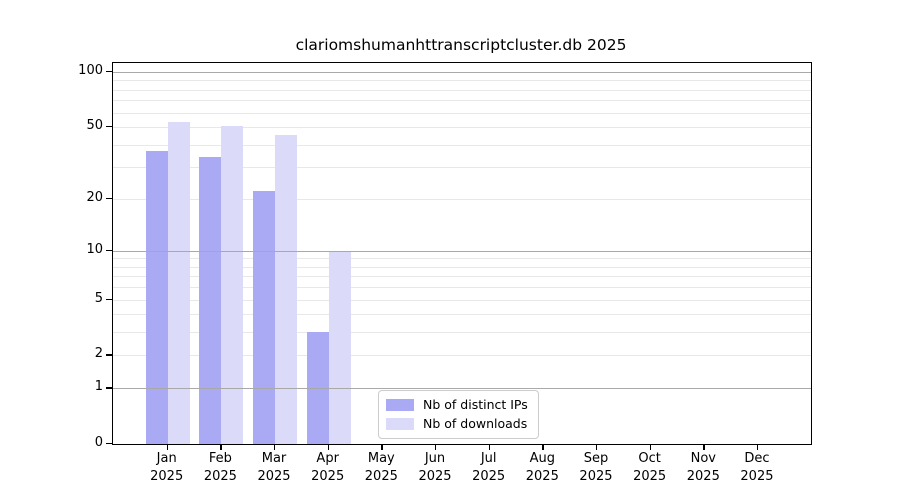 The image size is (900, 500). I want to click on bar-distinct-ips-jan, so click(156, 297).